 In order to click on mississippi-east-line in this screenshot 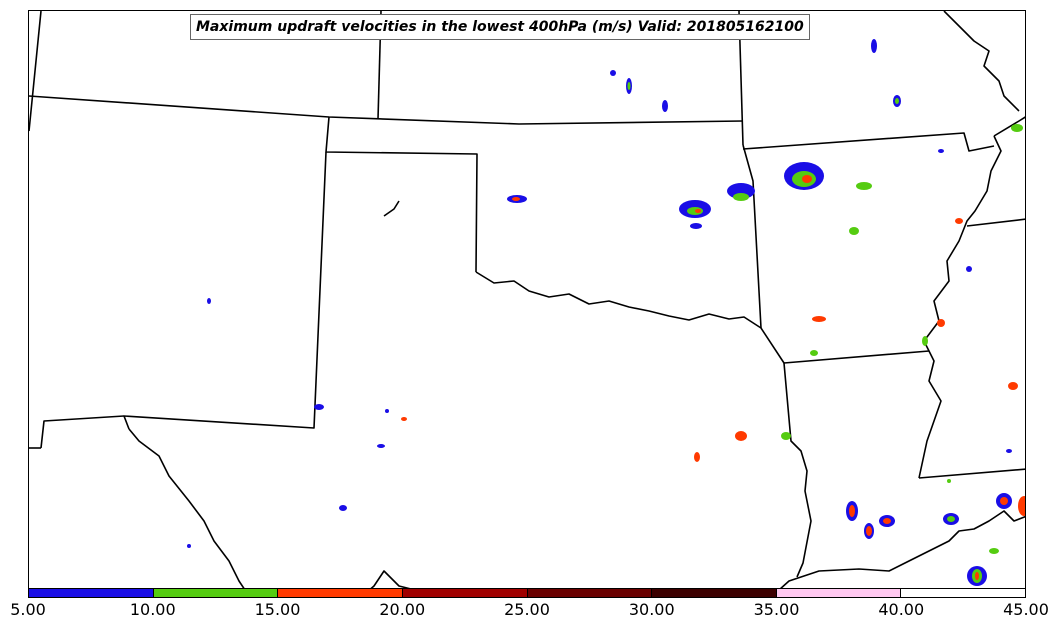, I will do `click(971, 473)`.